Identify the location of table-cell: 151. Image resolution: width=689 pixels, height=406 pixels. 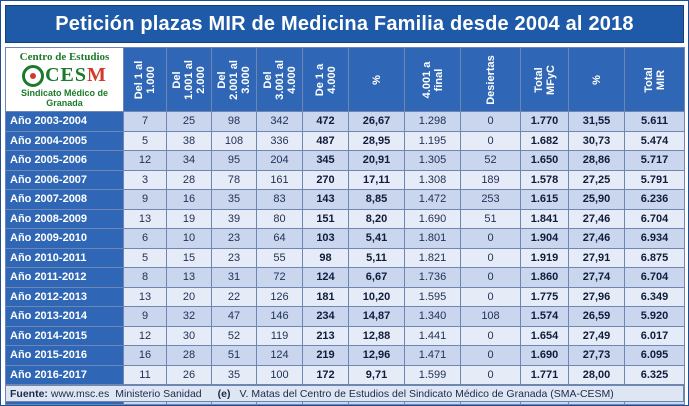
(325, 218).